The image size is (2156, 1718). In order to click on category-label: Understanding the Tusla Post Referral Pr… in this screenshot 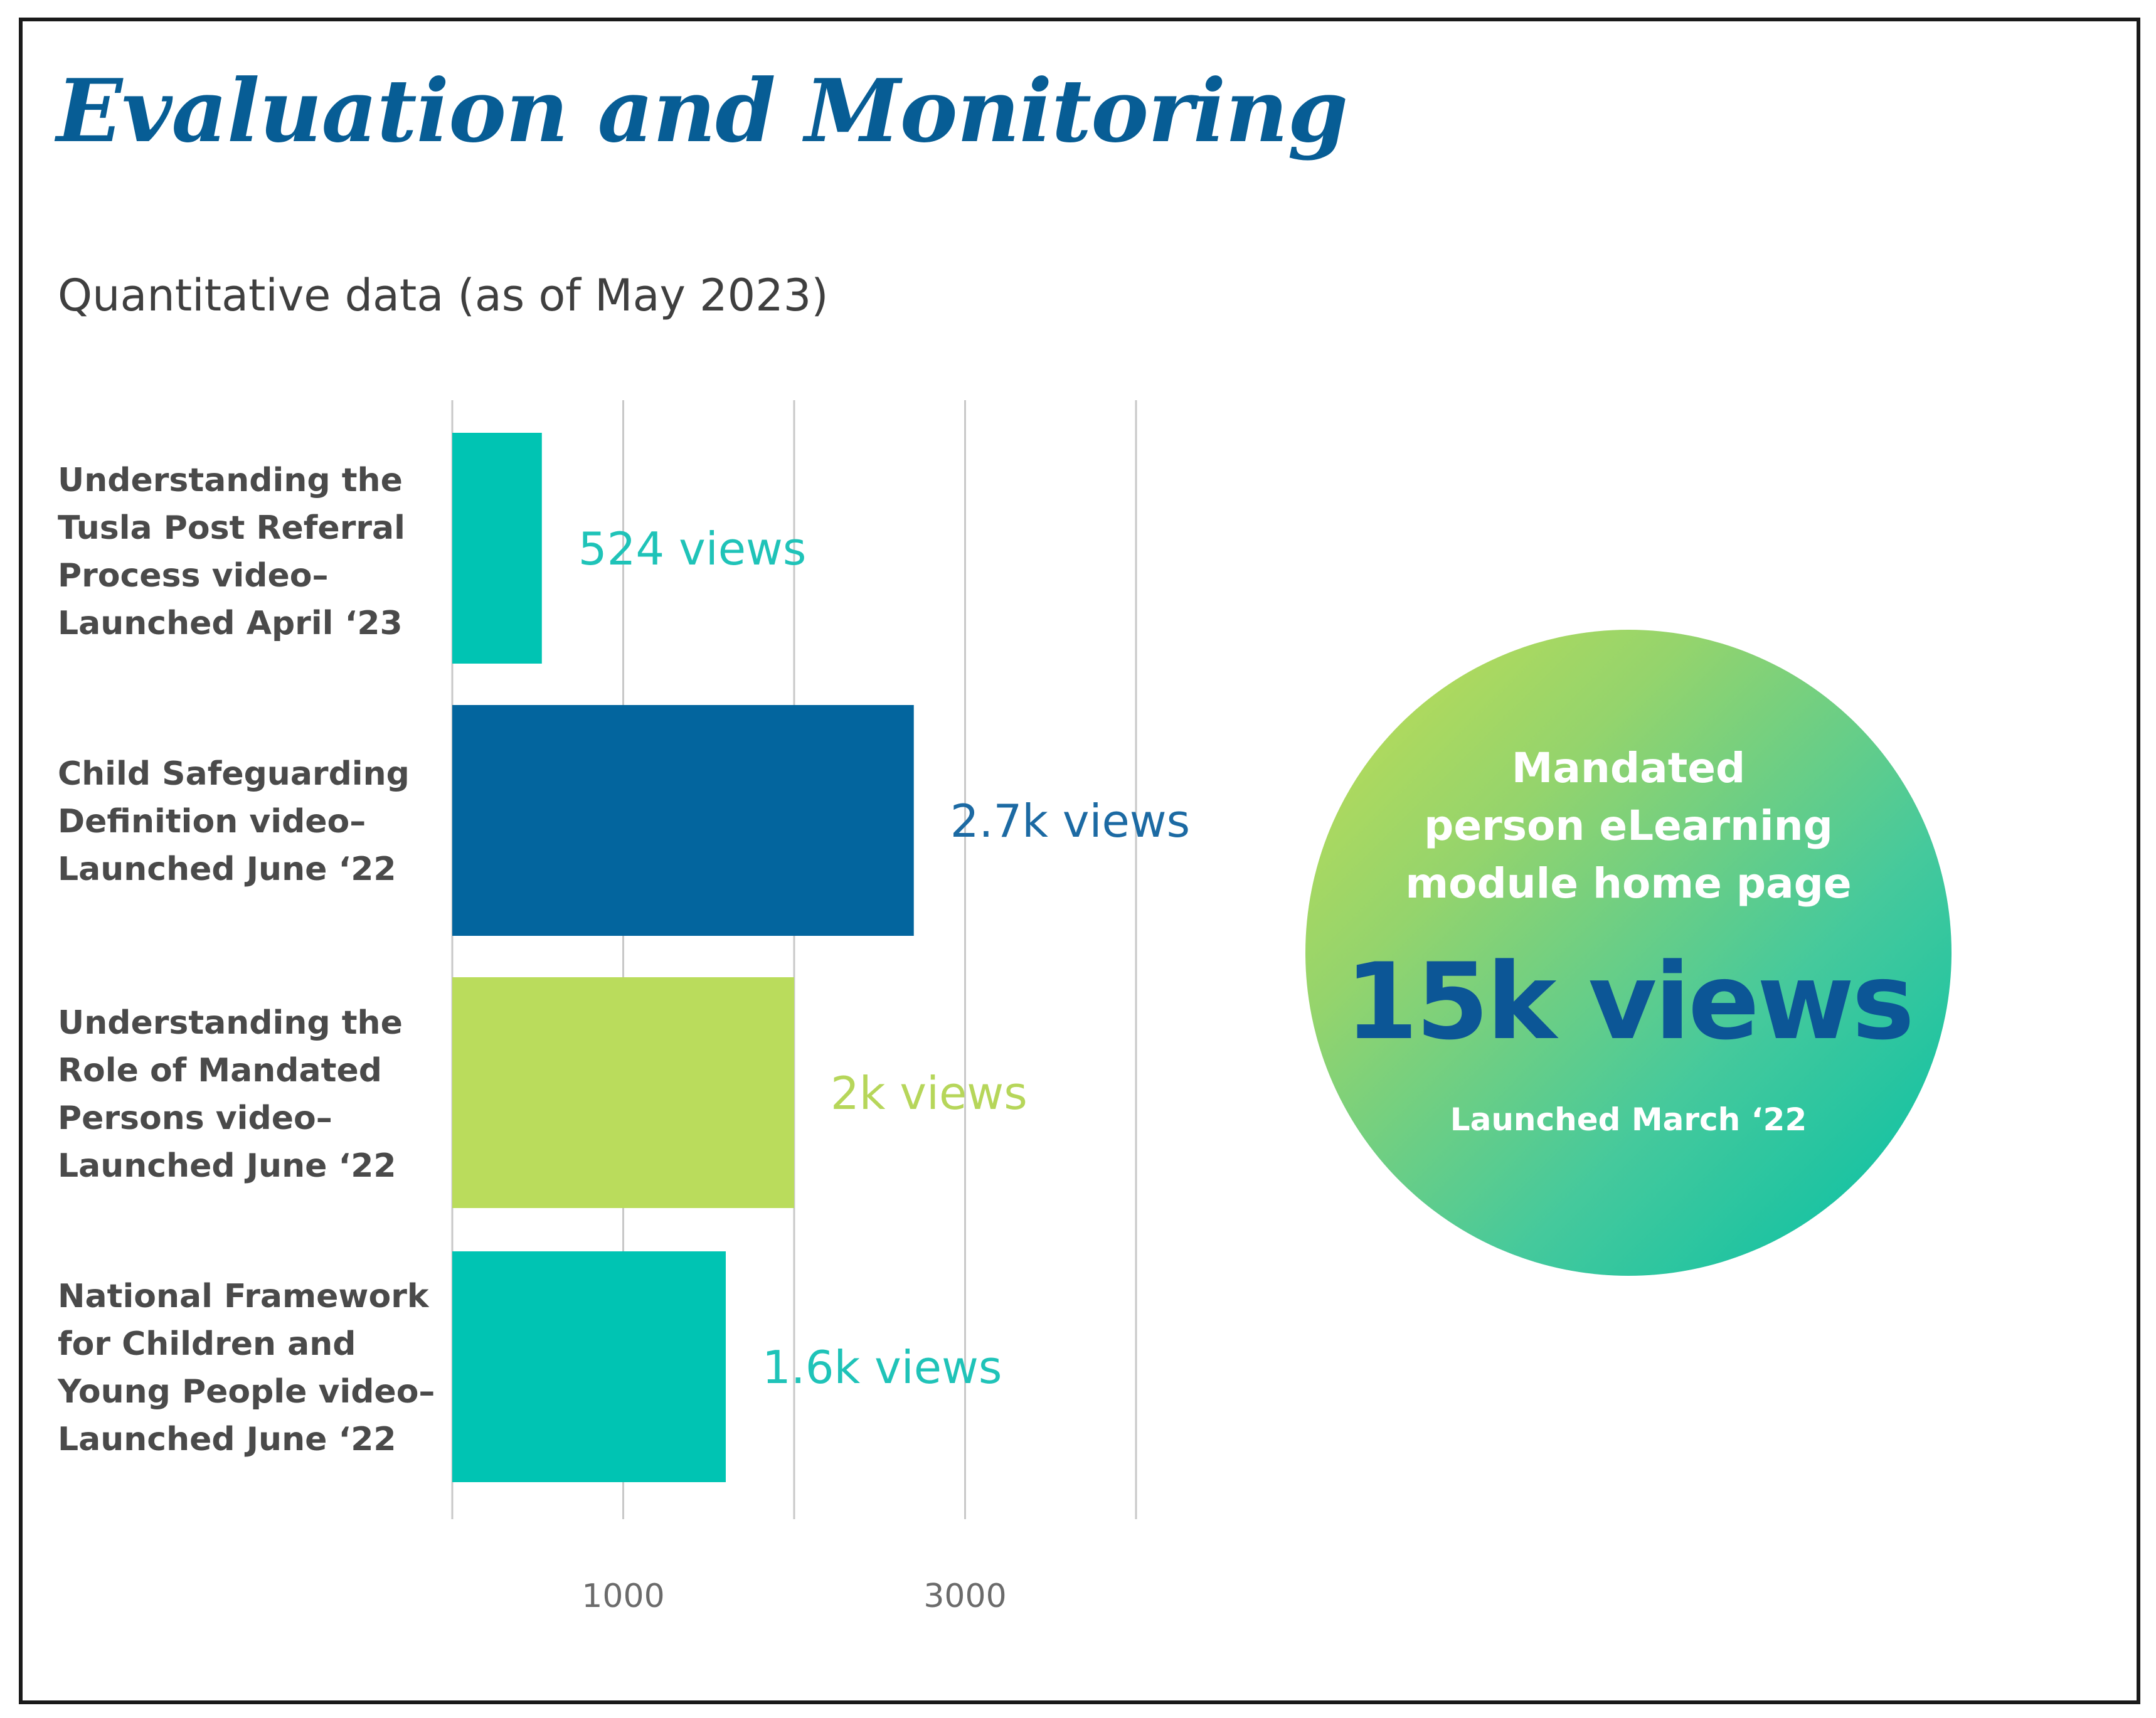, I will do `click(231, 552)`.